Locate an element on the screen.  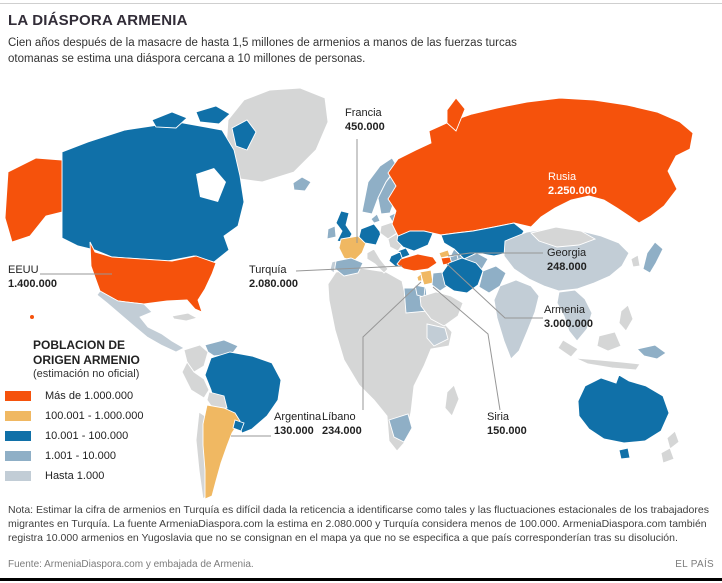
legend-label: 1.001 - 10.000 is located at coordinates (80, 456).